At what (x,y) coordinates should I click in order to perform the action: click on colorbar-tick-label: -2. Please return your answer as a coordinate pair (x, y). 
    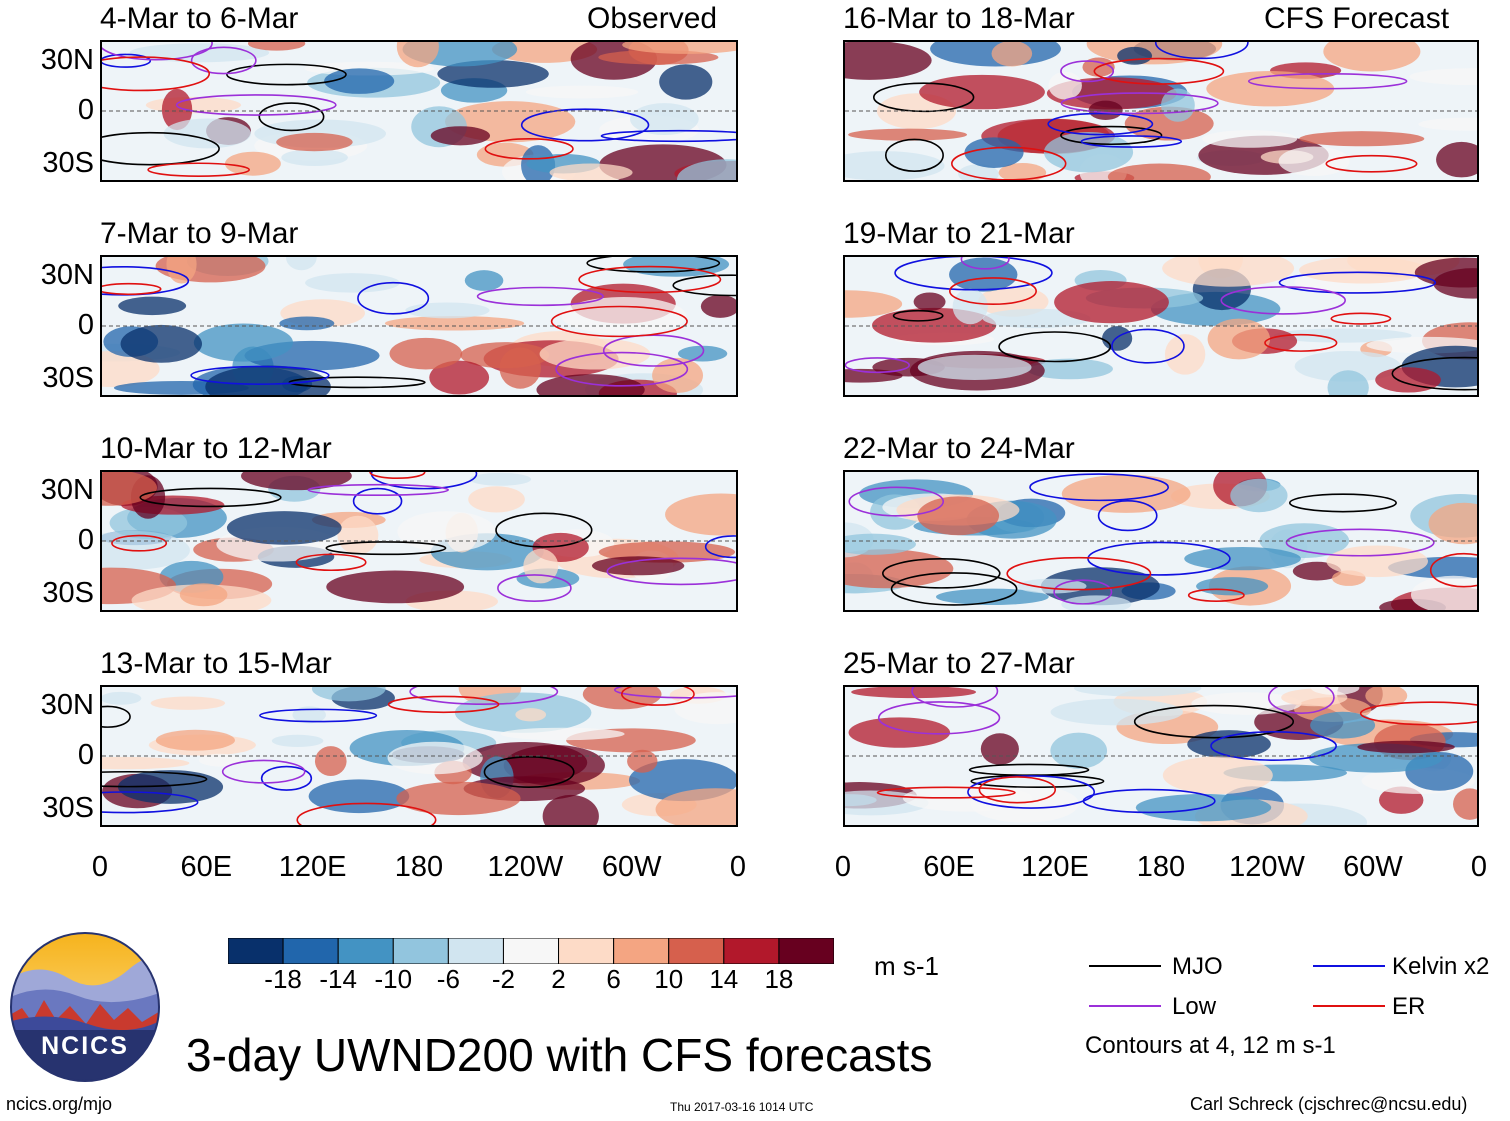
    Looking at the image, I should click on (503, 979).